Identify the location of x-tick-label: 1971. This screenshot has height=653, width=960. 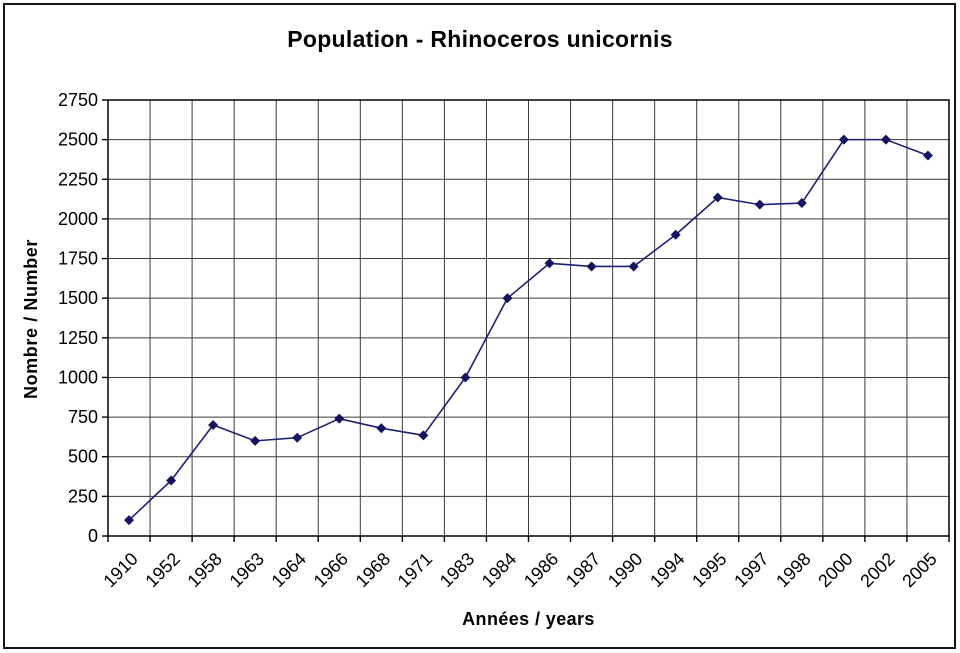
(415, 570).